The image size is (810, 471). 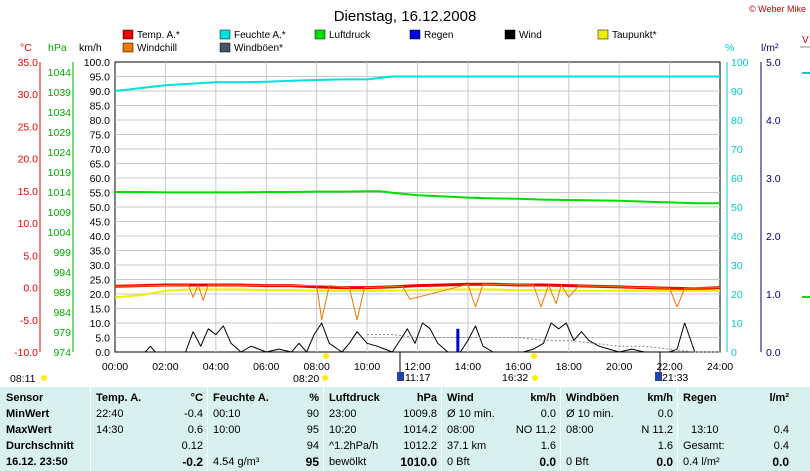 What do you see at coordinates (100, 252) in the screenshot?
I see `kmh-tick-label: 35.0` at bounding box center [100, 252].